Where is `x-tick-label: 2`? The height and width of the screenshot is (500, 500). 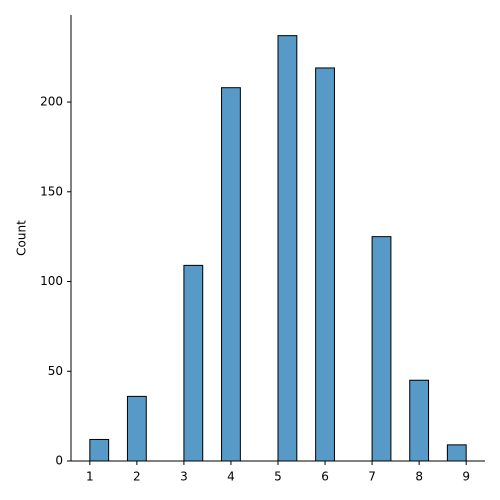
x-tick-label: 2 is located at coordinates (137, 477).